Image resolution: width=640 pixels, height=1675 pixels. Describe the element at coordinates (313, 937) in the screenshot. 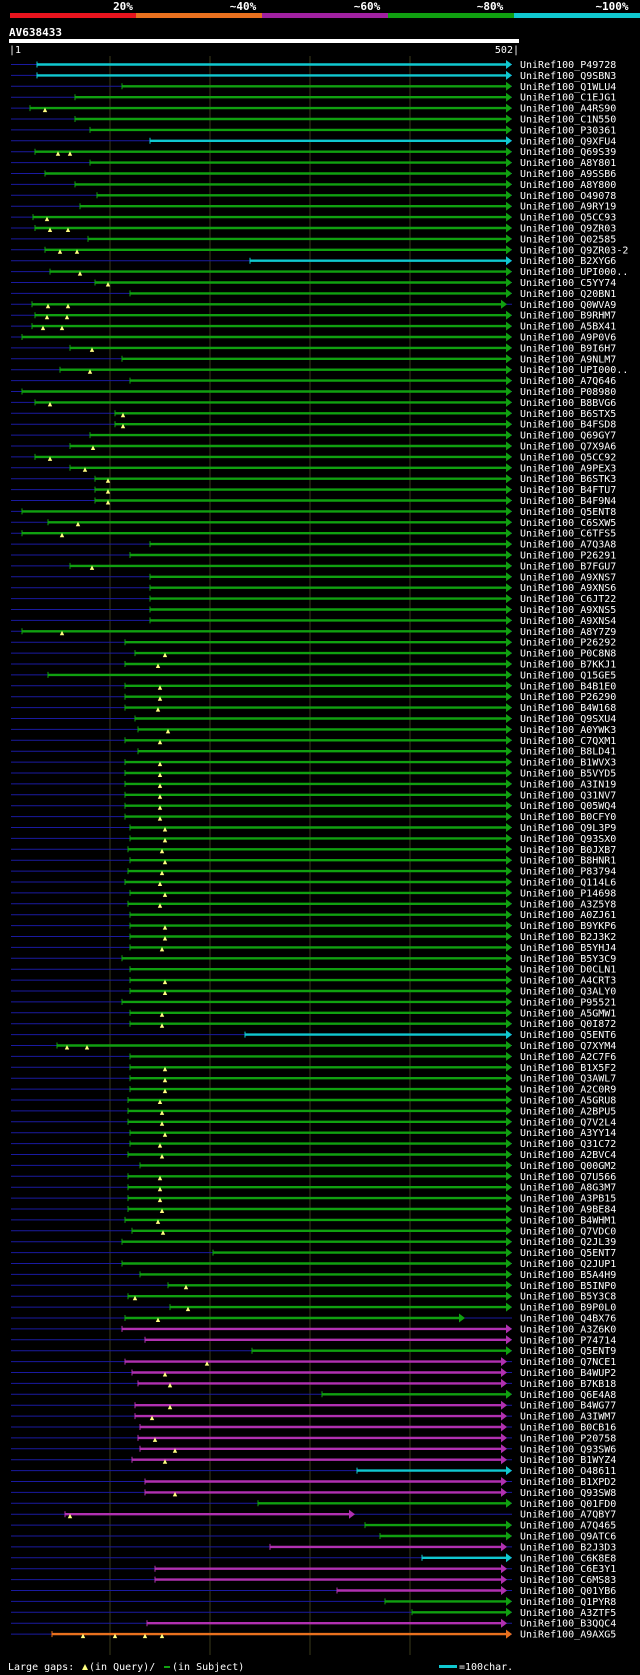

I see `alignment-row: UniRef100_B2J3K2` at that location.